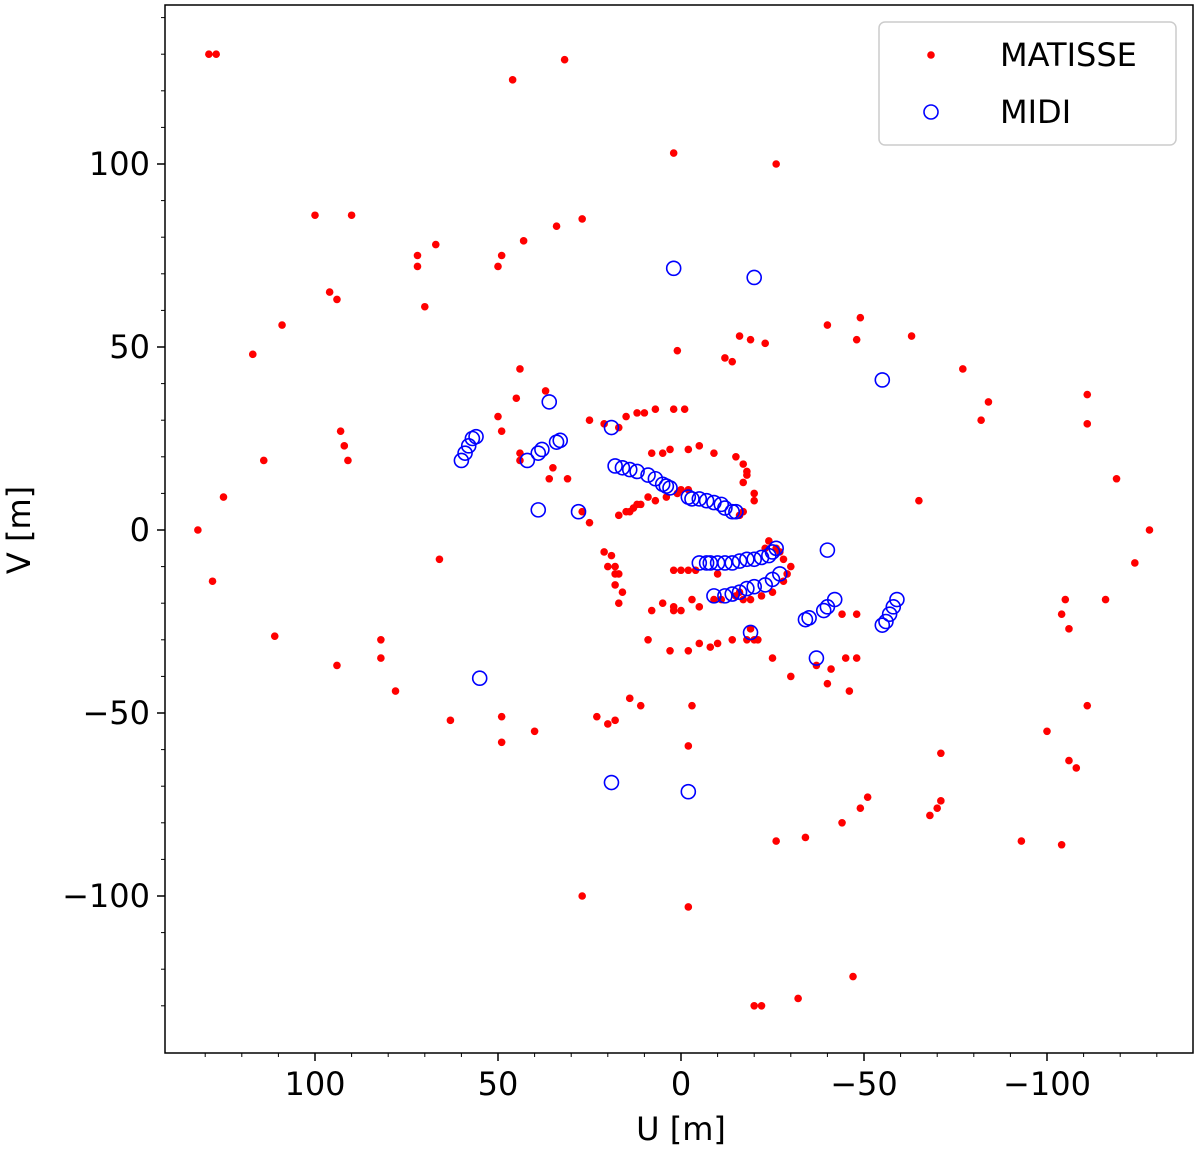  I want to click on x-tick-label: 50, so click(498, 1084).